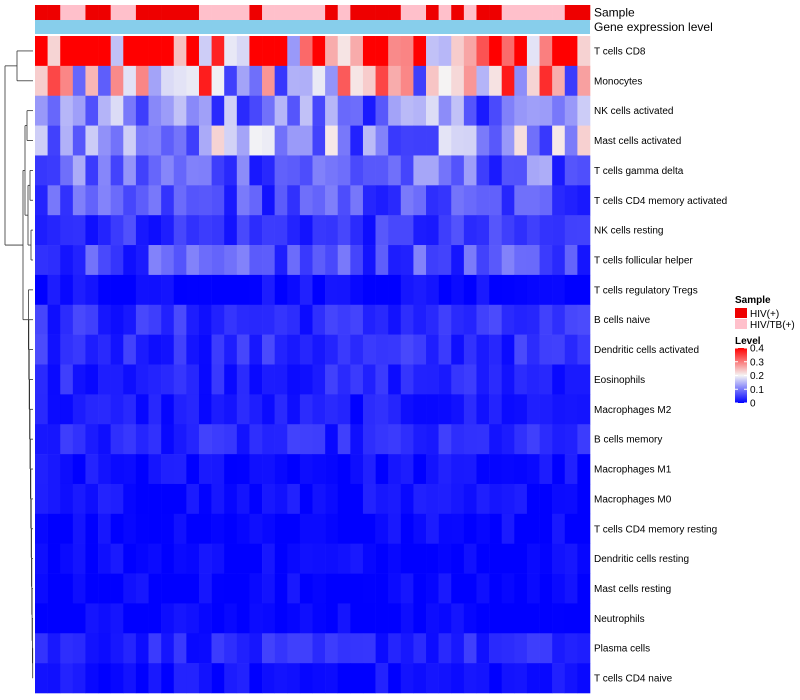  What do you see at coordinates (646, 290) in the screenshot?
I see `row-label: T cells regulatory Tregs` at bounding box center [646, 290].